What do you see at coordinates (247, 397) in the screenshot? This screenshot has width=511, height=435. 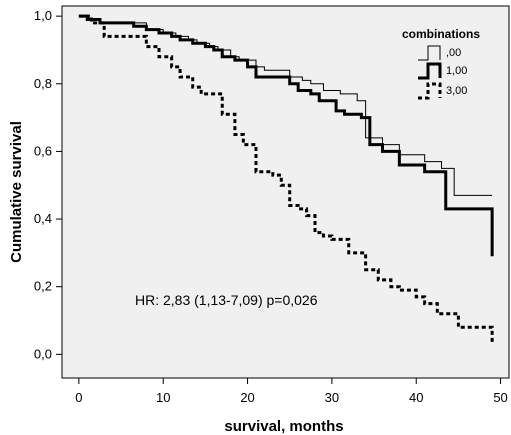 I see `x-tick-label: 20` at bounding box center [247, 397].